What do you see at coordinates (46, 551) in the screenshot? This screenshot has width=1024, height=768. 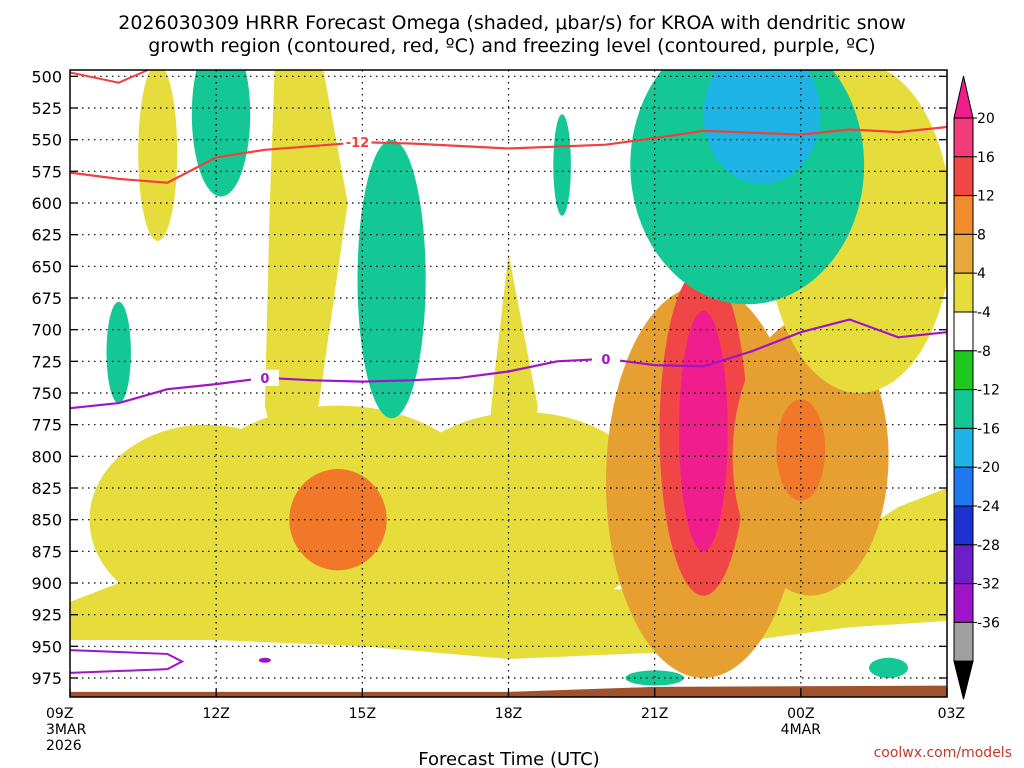 I see `y-tick-label: 875` at bounding box center [46, 551].